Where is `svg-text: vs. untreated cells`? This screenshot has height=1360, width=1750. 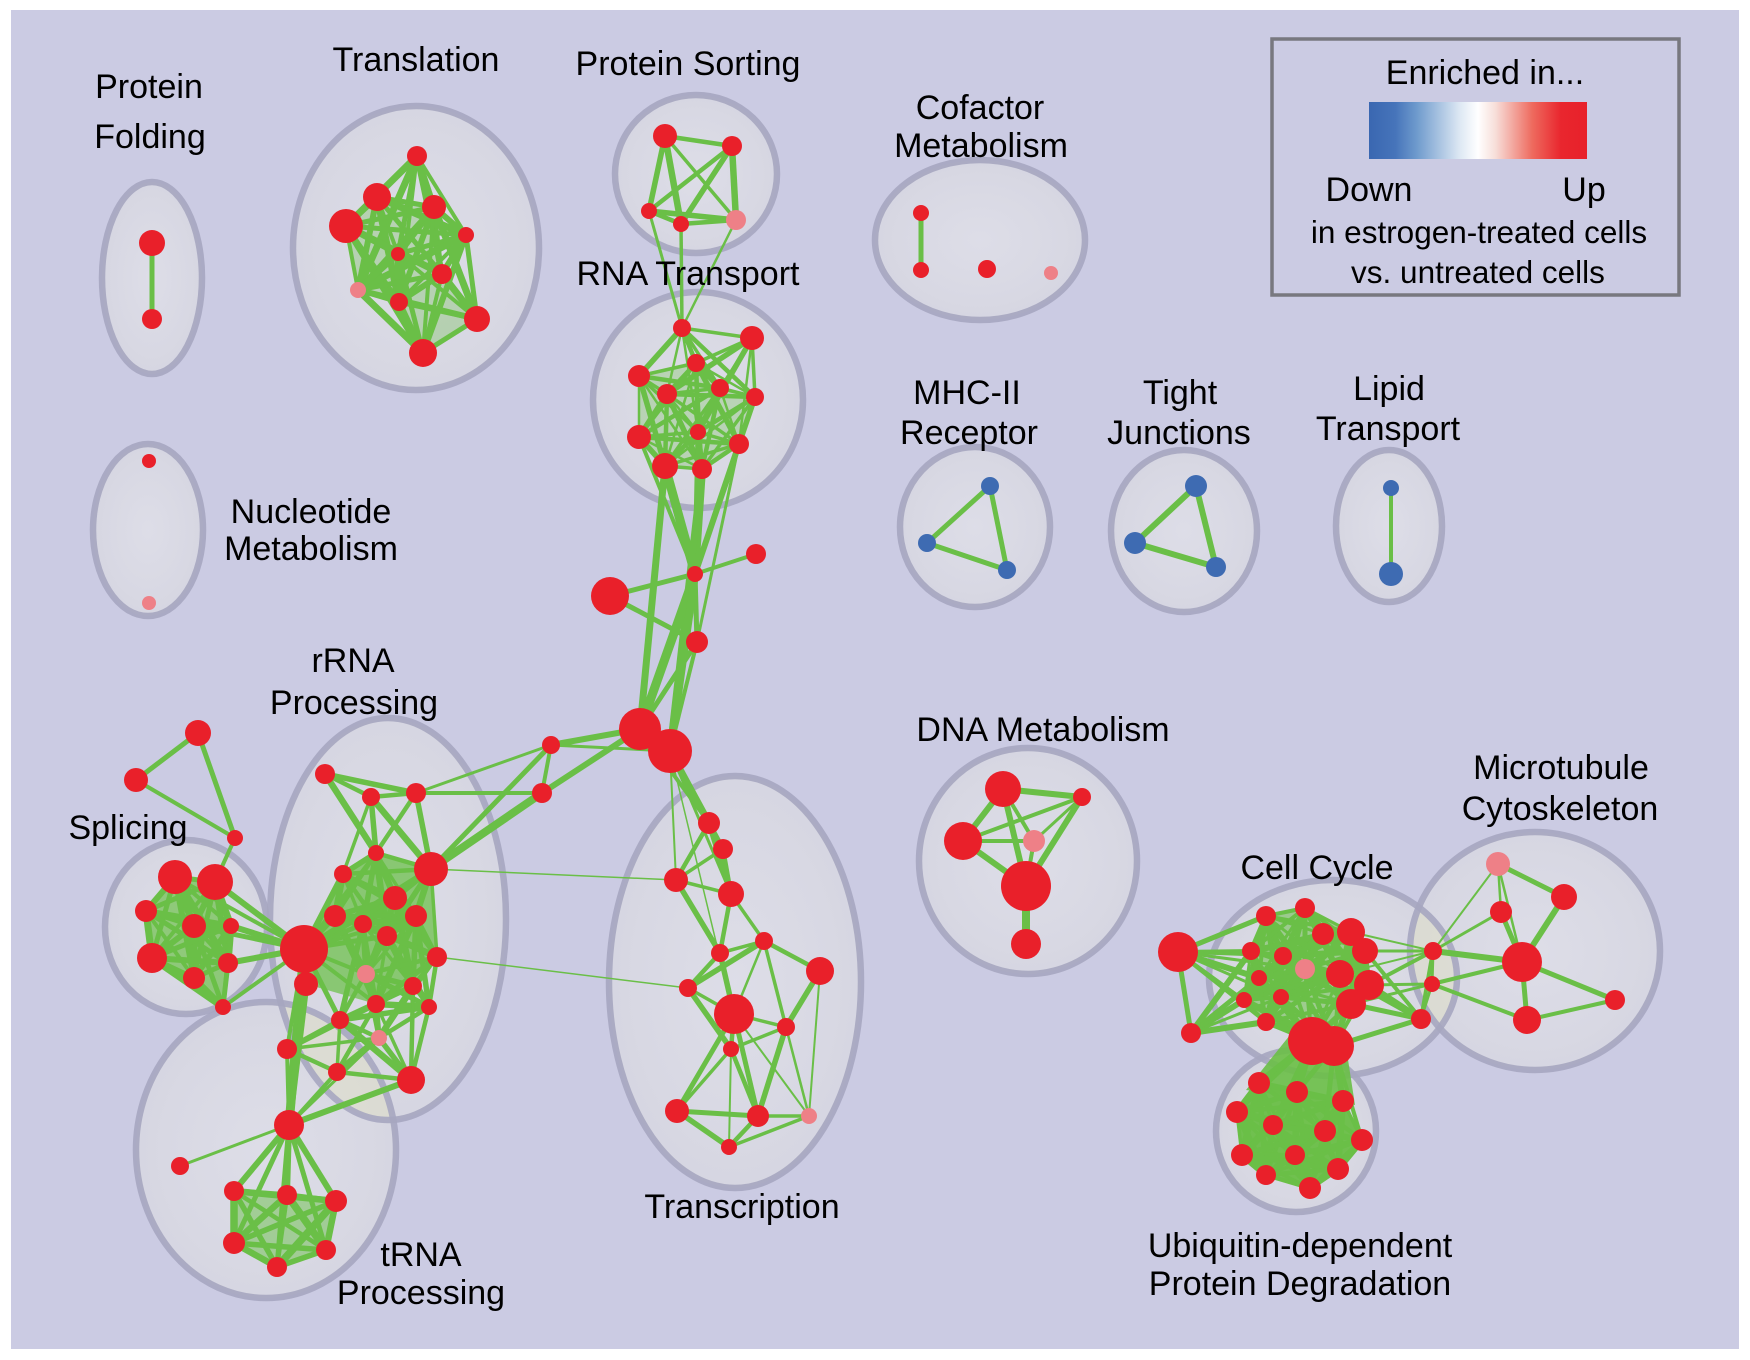
svg-text: vs. untreated cells is located at coordinates (1478, 272).